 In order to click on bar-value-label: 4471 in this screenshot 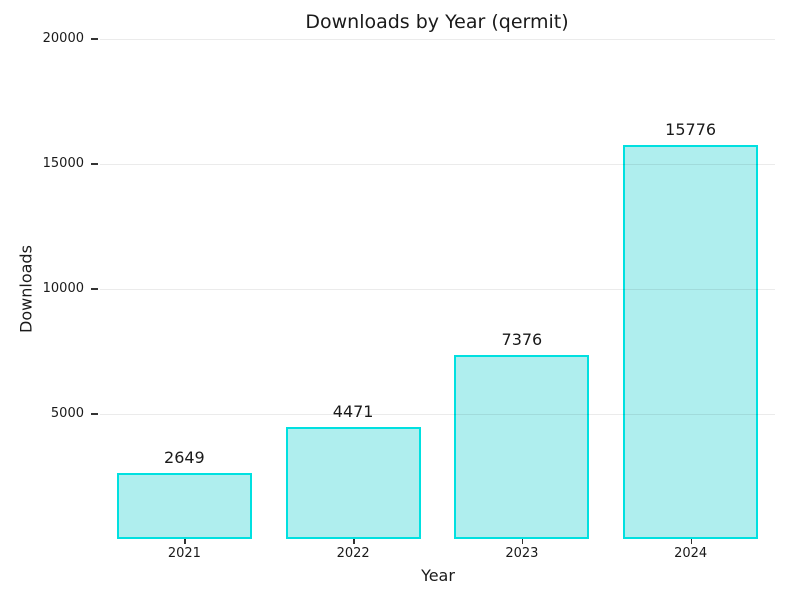, I will do `click(353, 412)`.